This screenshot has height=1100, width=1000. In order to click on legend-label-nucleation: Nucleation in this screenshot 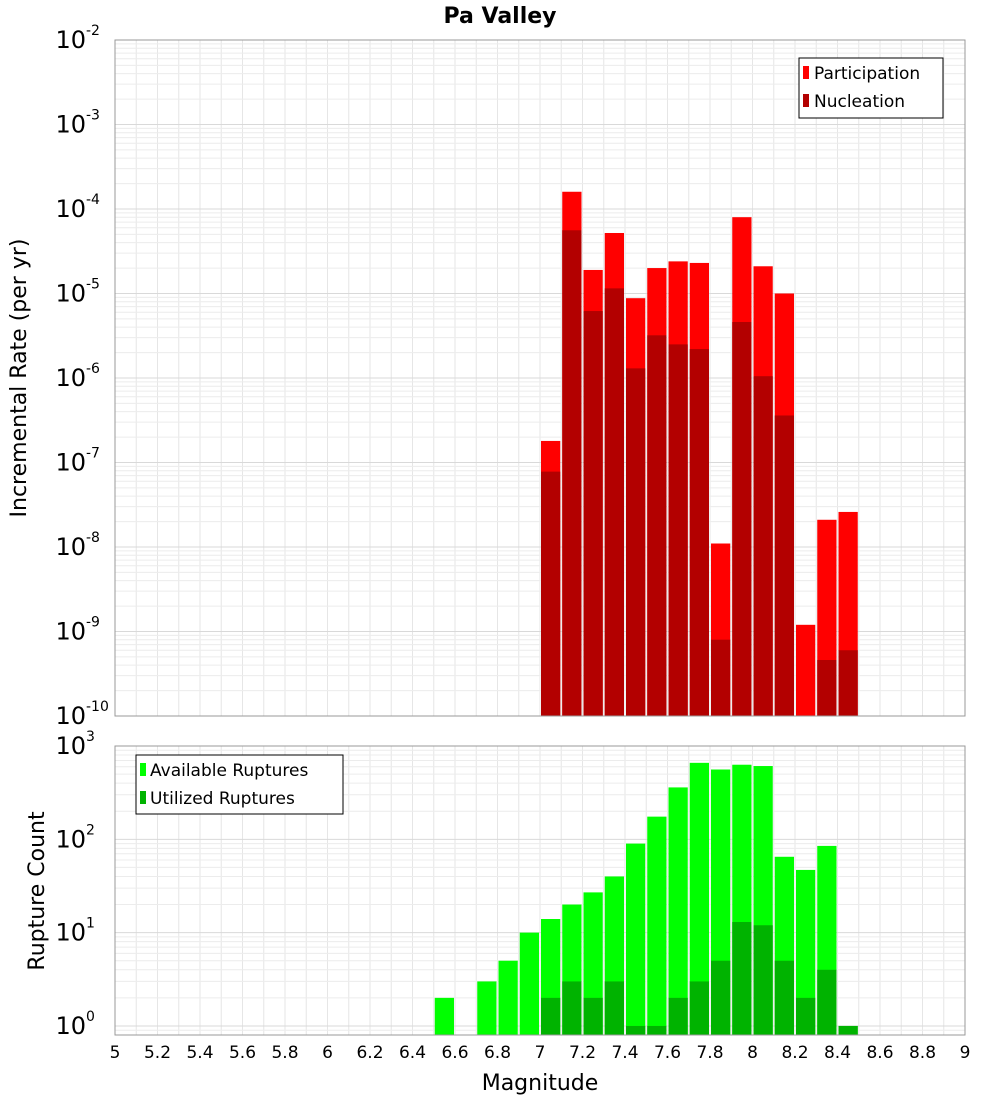, I will do `click(859, 102)`.